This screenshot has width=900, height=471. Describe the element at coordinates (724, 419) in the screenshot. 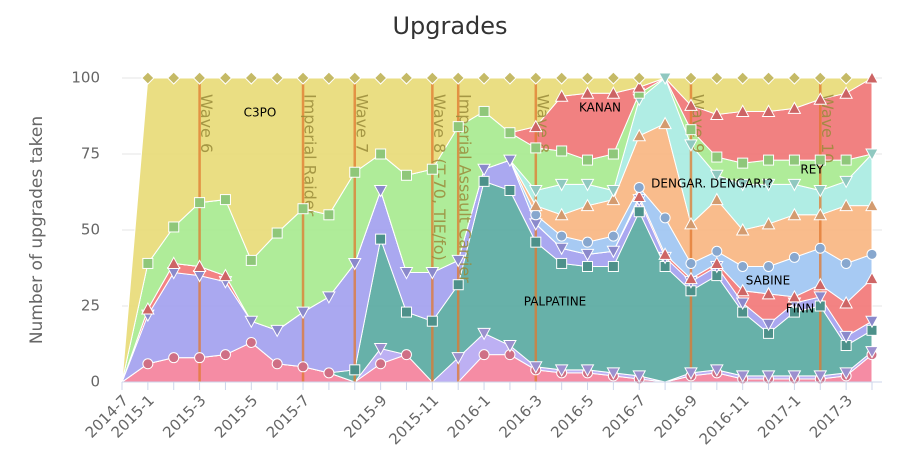

I see `x-tick-label: 2016-11` at that location.